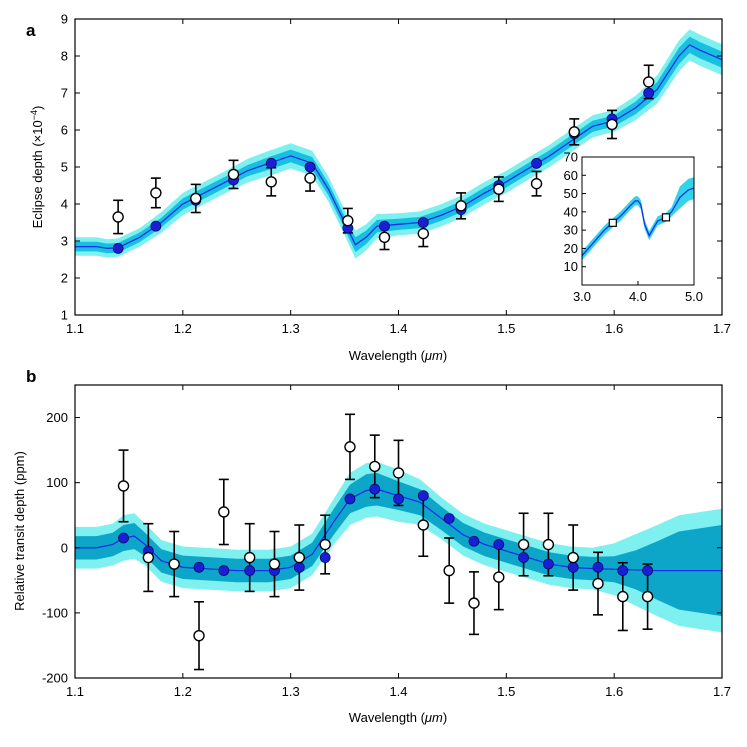  Describe the element at coordinates (183, 691) in the screenshot. I see `b-xtick-label: 1.2` at that location.